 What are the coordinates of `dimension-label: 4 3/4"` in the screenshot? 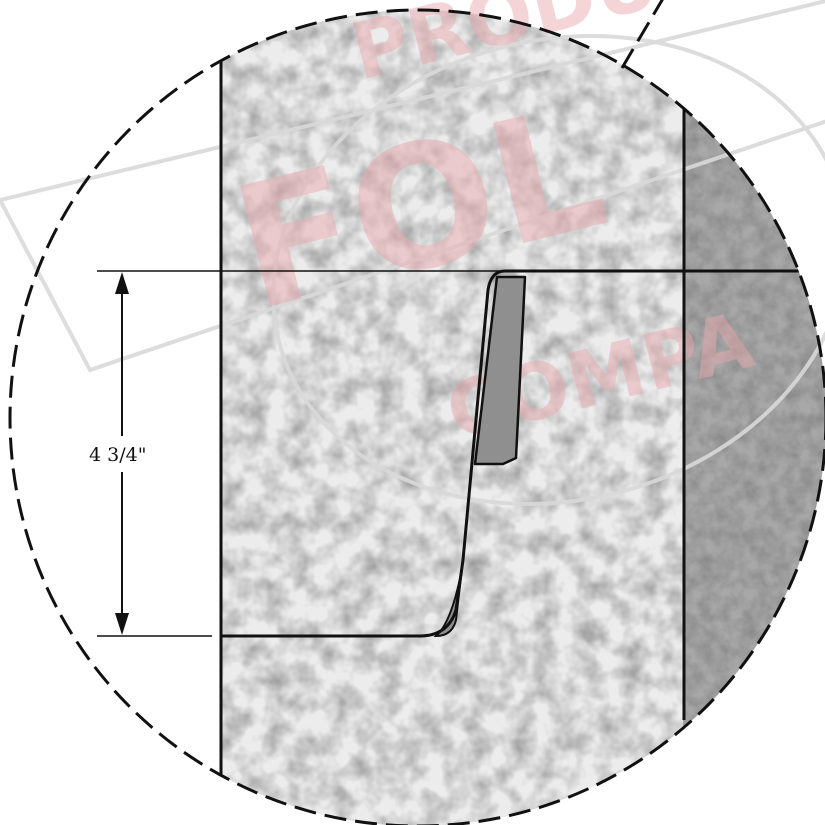 It's located at (117, 455).